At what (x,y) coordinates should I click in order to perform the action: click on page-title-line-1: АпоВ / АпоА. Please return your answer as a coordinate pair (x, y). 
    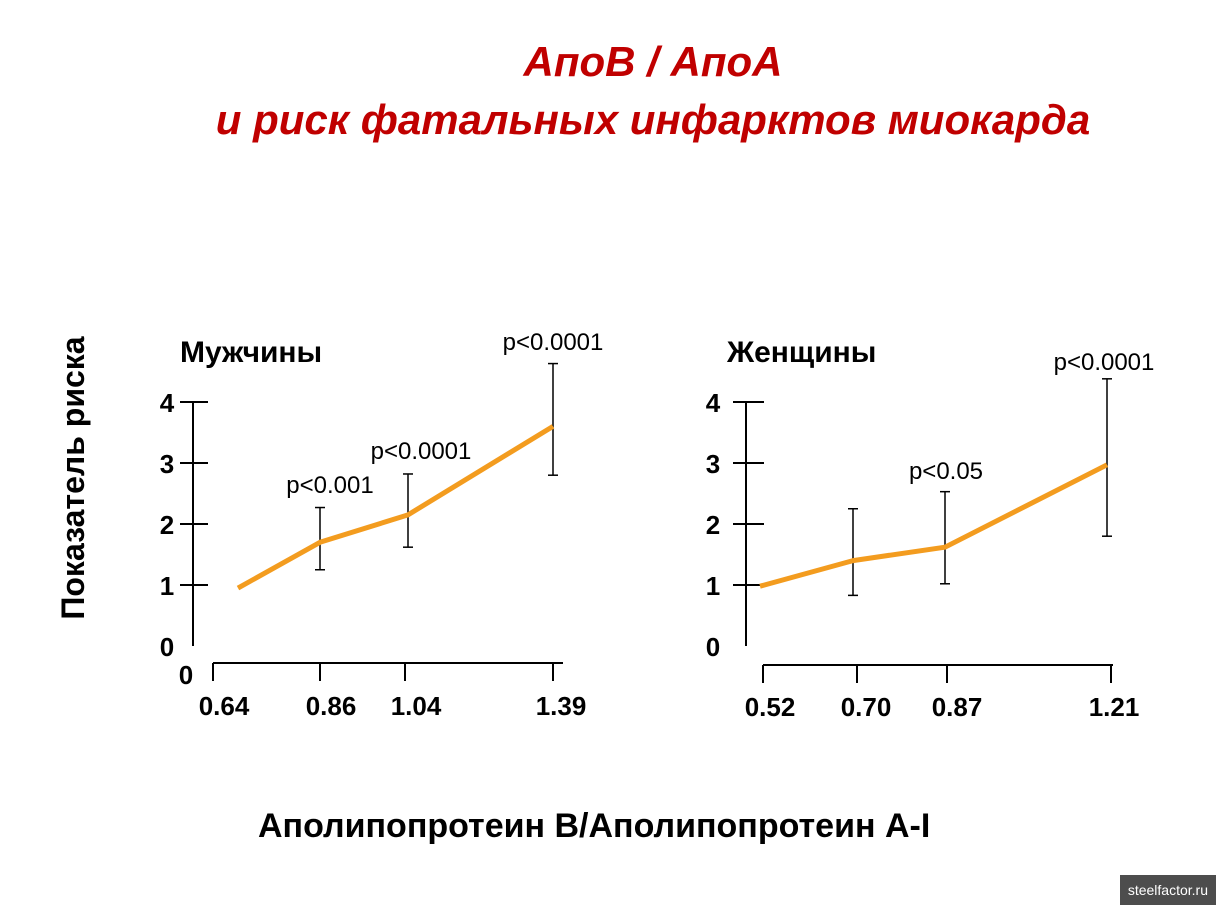
    Looking at the image, I should click on (653, 61).